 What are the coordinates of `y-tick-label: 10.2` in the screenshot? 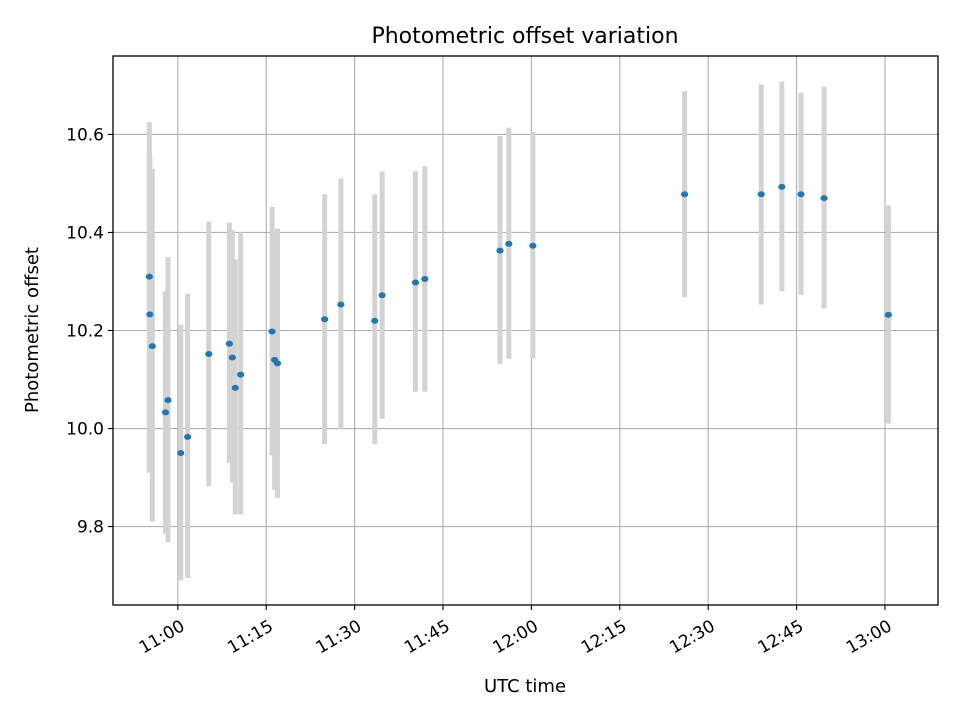 It's located at (85, 332).